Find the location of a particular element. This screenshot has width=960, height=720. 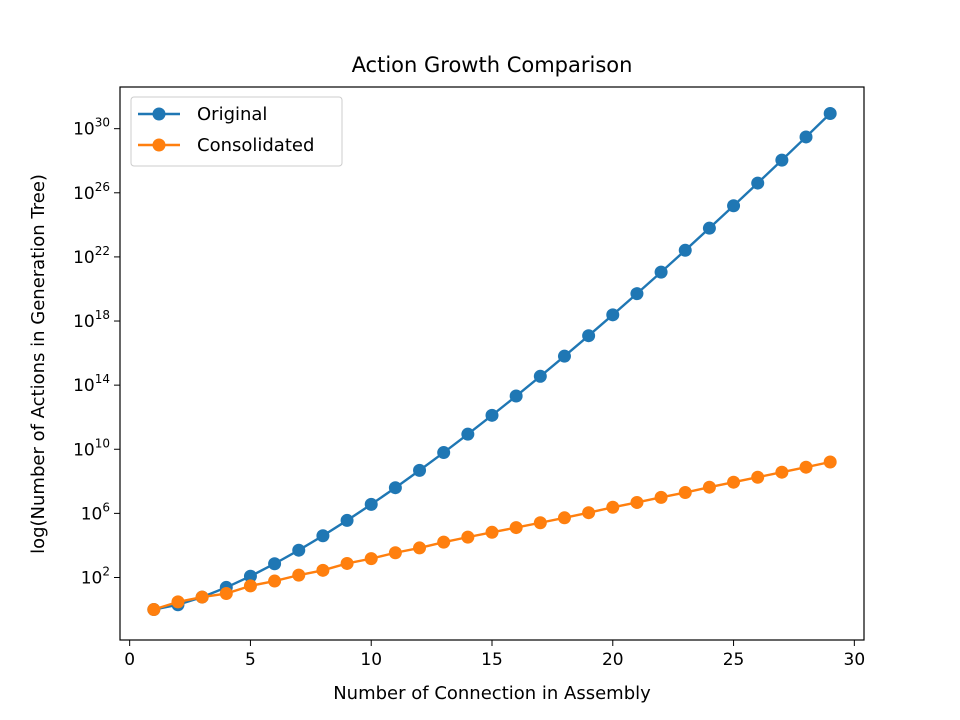

legend-label-original: Original is located at coordinates (232, 114).